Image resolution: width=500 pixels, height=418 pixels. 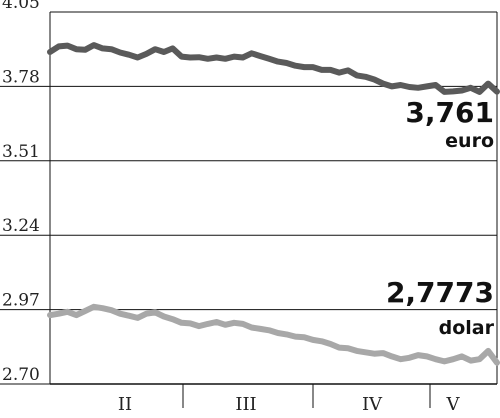 What do you see at coordinates (21, 375) in the screenshot?
I see `y-tick-label: 2.70` at bounding box center [21, 375].